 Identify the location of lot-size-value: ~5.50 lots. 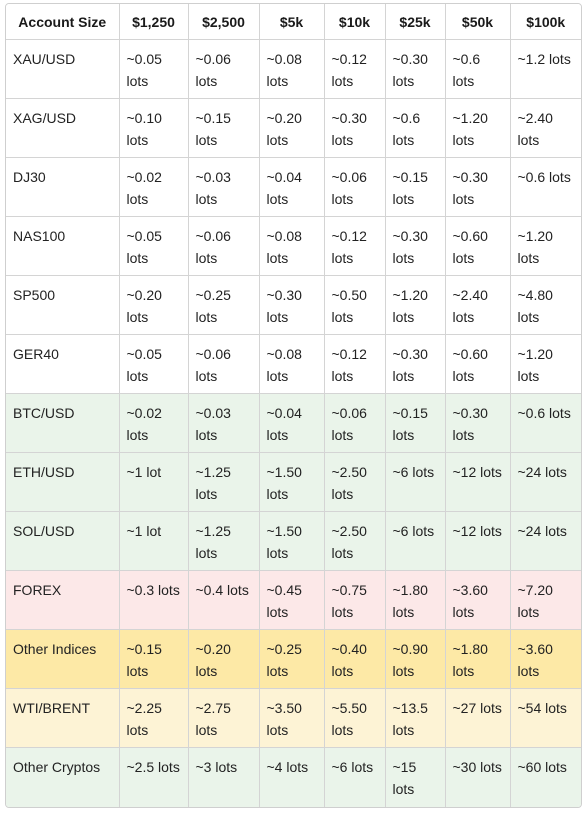
(349, 719).